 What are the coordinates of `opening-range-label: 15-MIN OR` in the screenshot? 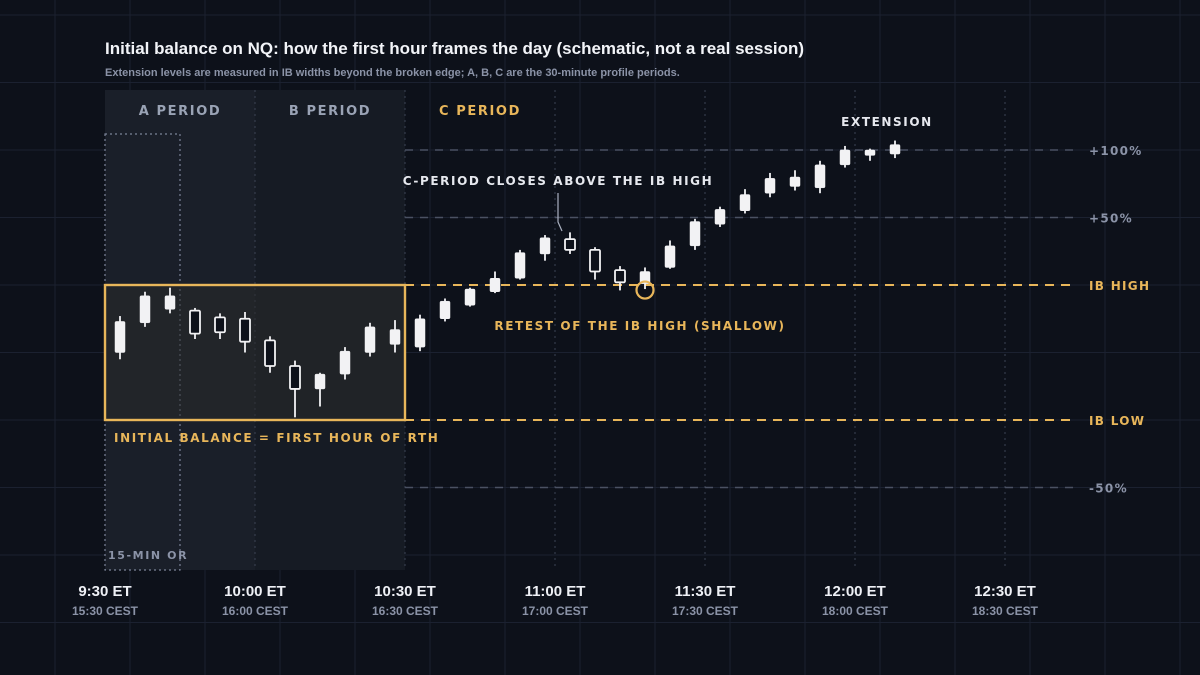 It's located at (148, 555).